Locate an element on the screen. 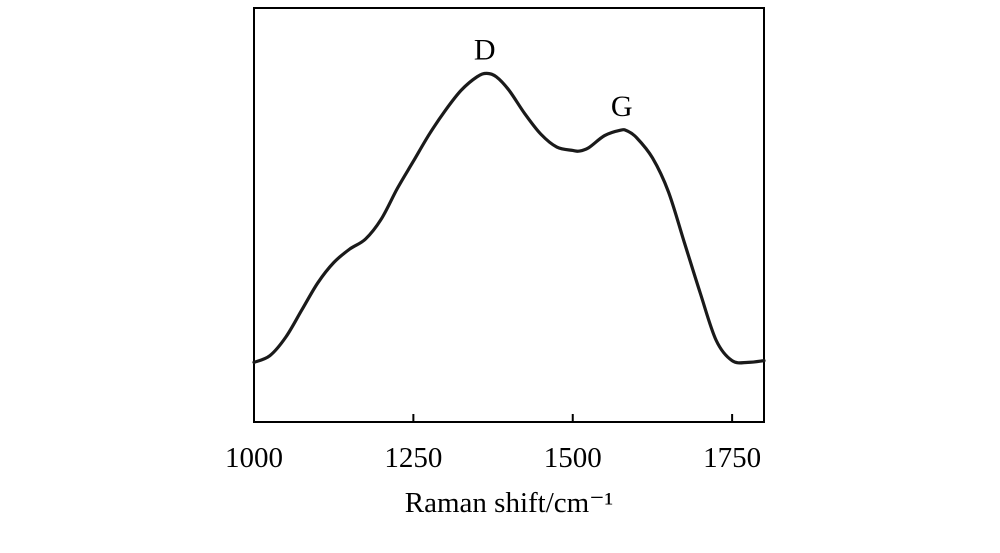 This screenshot has height=553, width=1000. x-axis-label: Raman shift/cm⁻¹ is located at coordinates (509, 503).